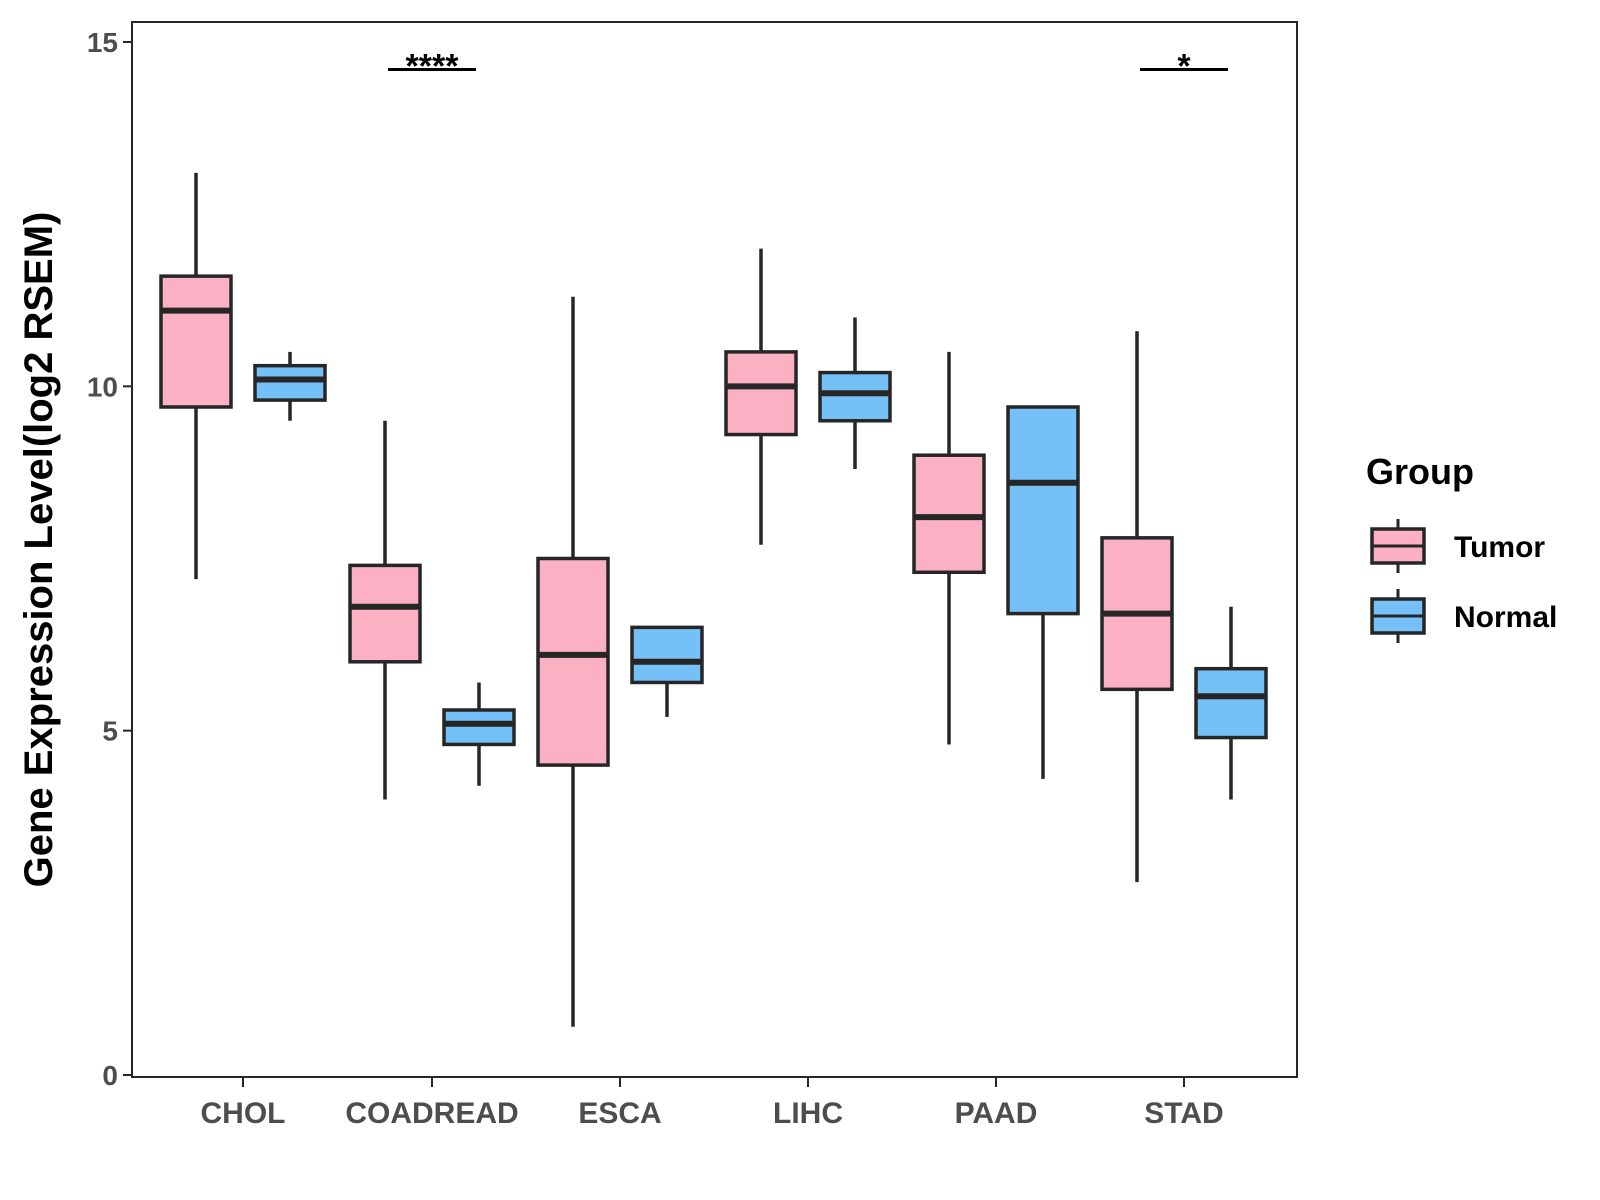 The width and height of the screenshot is (1600, 1200). I want to click on box-tumor-coadread, so click(385, 610).